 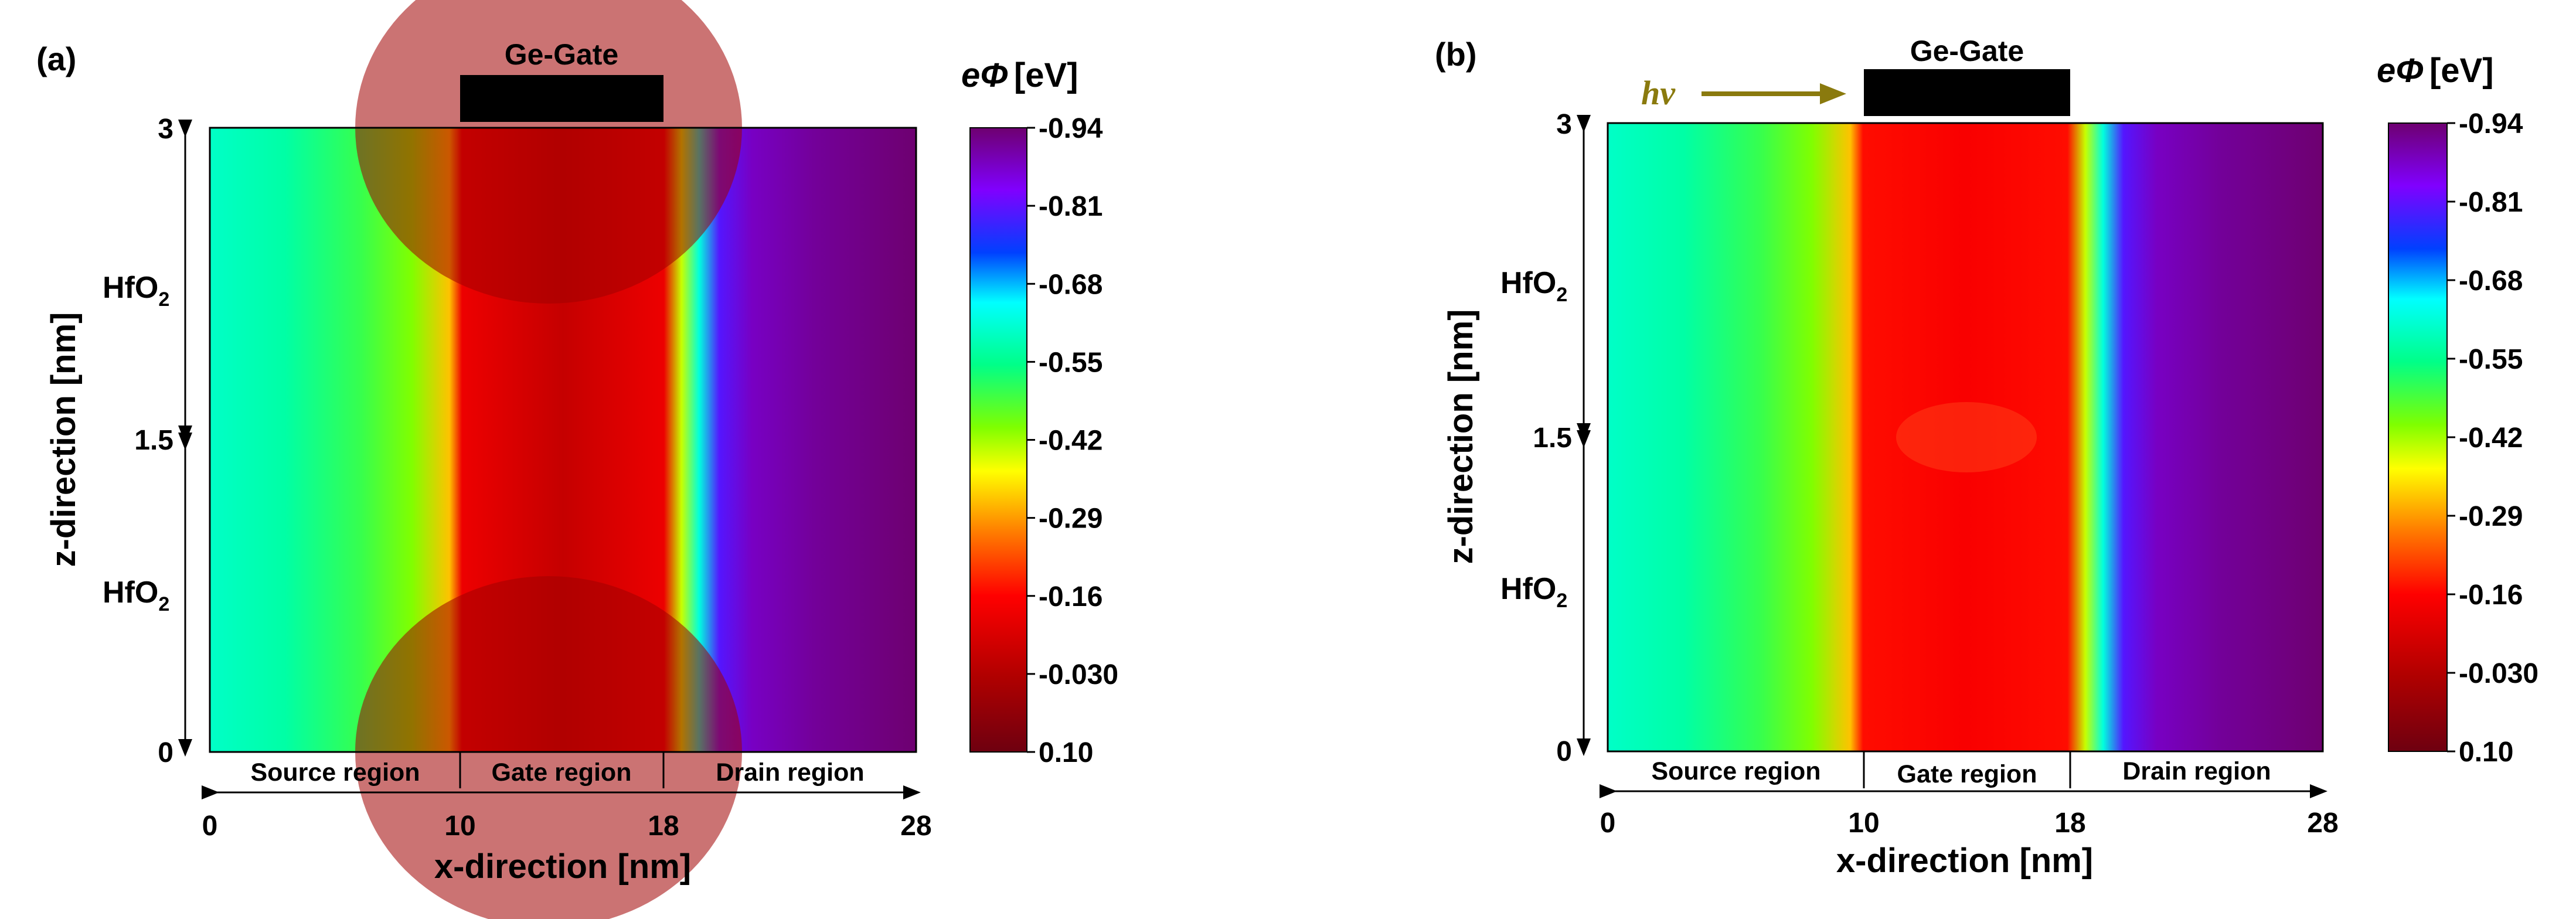 What do you see at coordinates (2069, 823) in the screenshot?
I see `panel-b-x-tick-18: 18` at bounding box center [2069, 823].